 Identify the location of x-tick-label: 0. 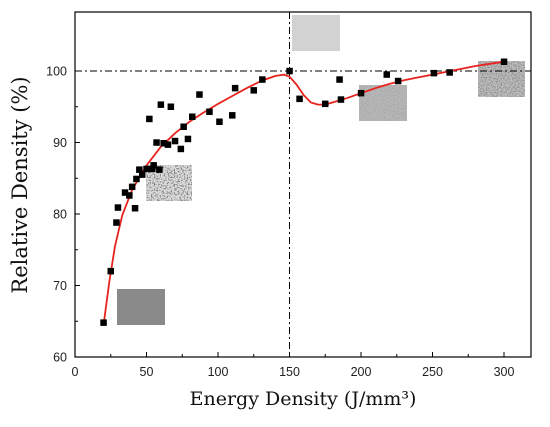
(75, 372).